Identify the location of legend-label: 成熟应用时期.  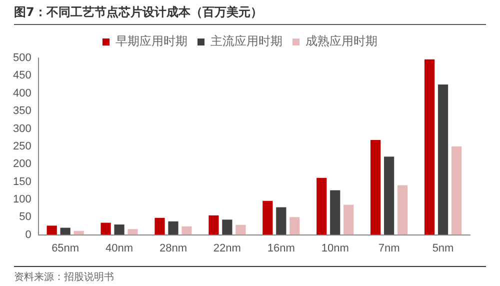
(342, 41).